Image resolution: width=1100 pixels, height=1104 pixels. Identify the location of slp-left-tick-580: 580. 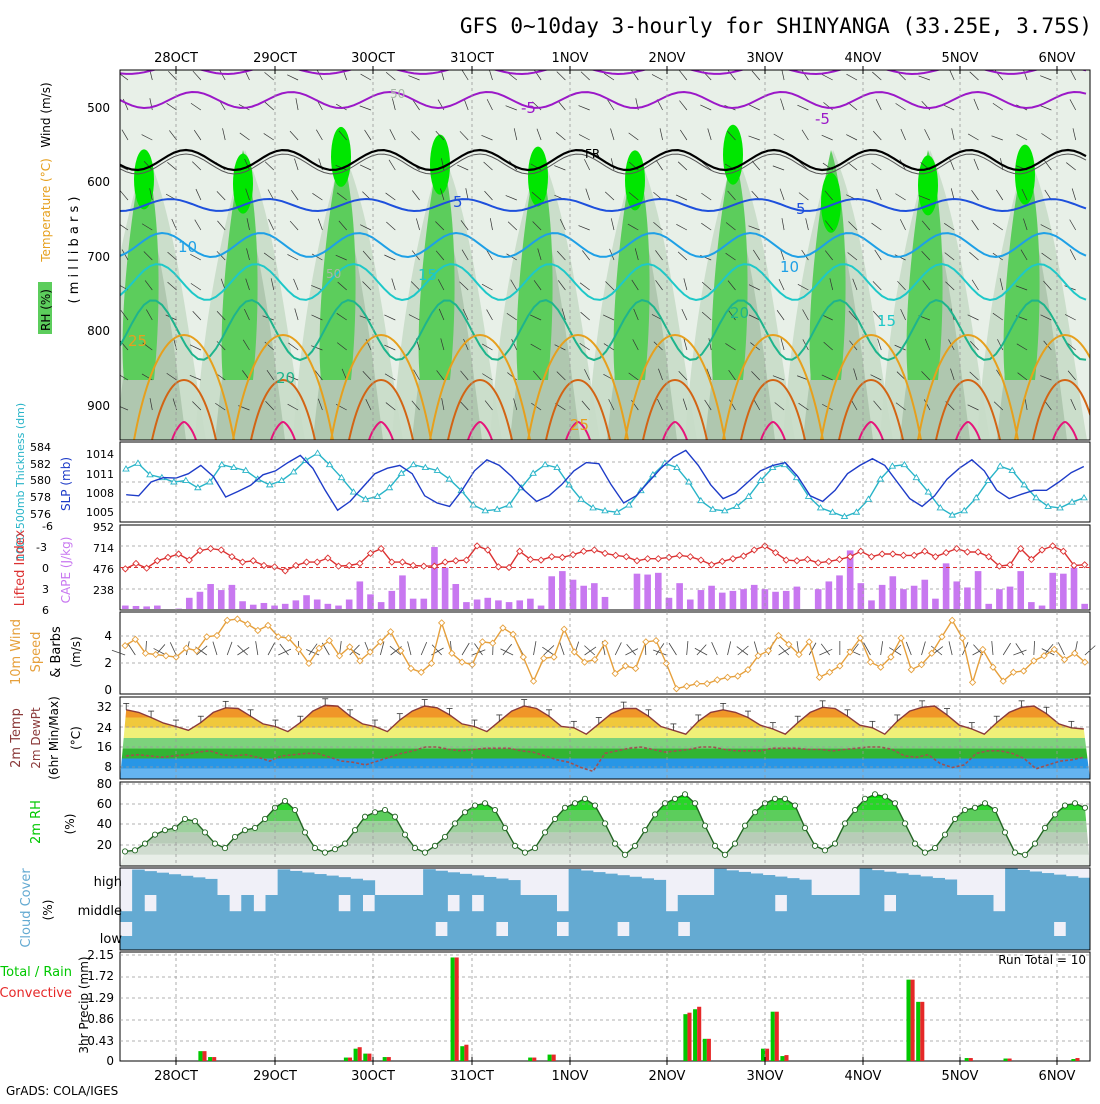
(40, 480).